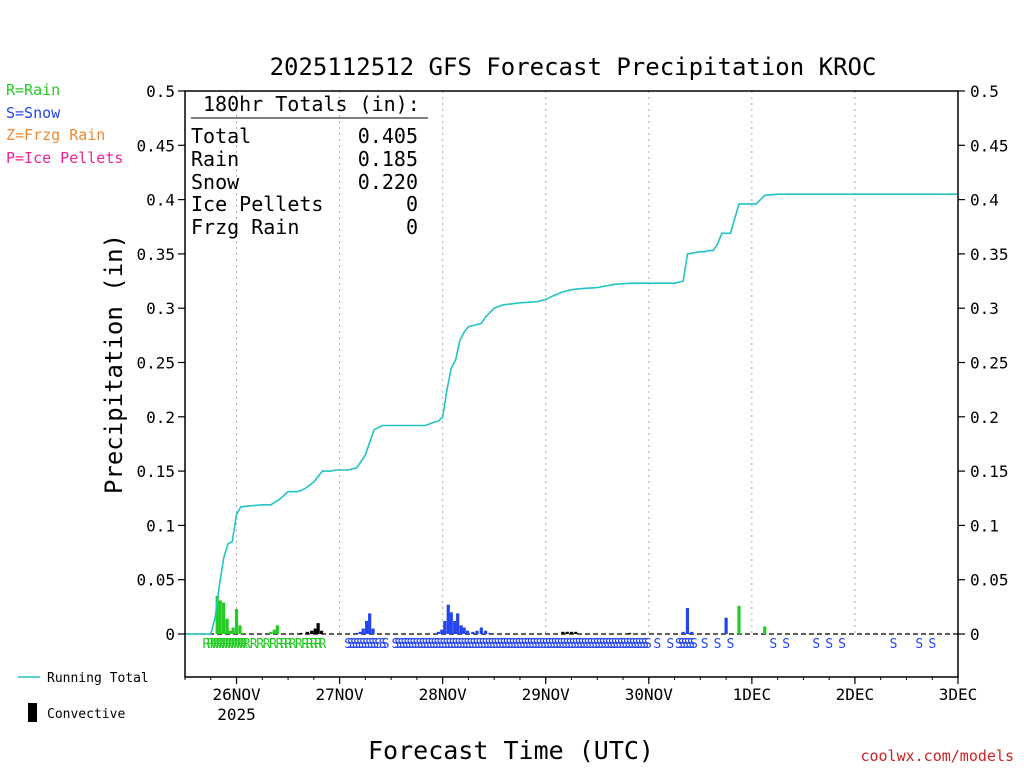 Image resolution: width=1024 pixels, height=768 pixels. Describe the element at coordinates (155, 471) in the screenshot. I see `y-tick-label-left: 0.15` at that location.